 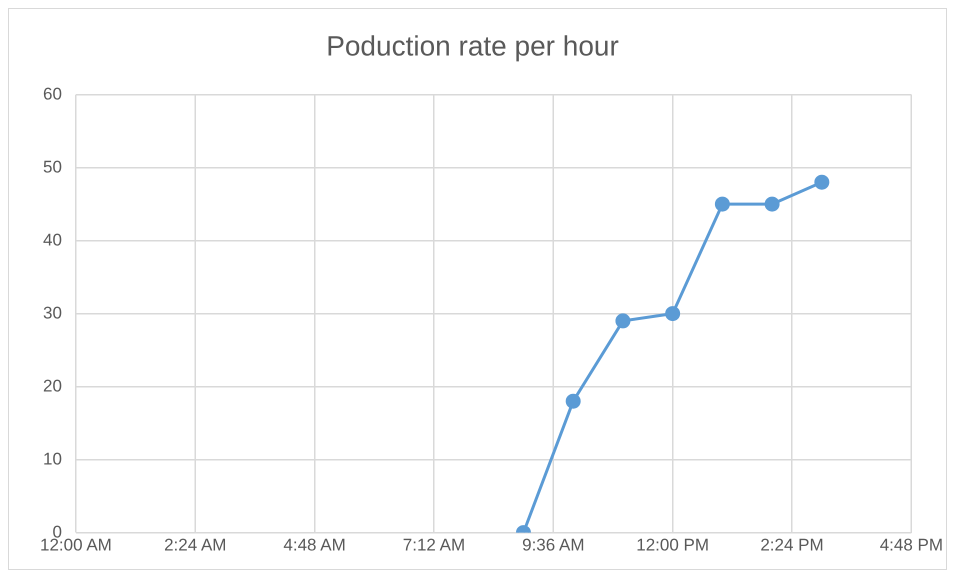 What do you see at coordinates (673, 544) in the screenshot?
I see `x-tick-label: 12:00 PM` at bounding box center [673, 544].